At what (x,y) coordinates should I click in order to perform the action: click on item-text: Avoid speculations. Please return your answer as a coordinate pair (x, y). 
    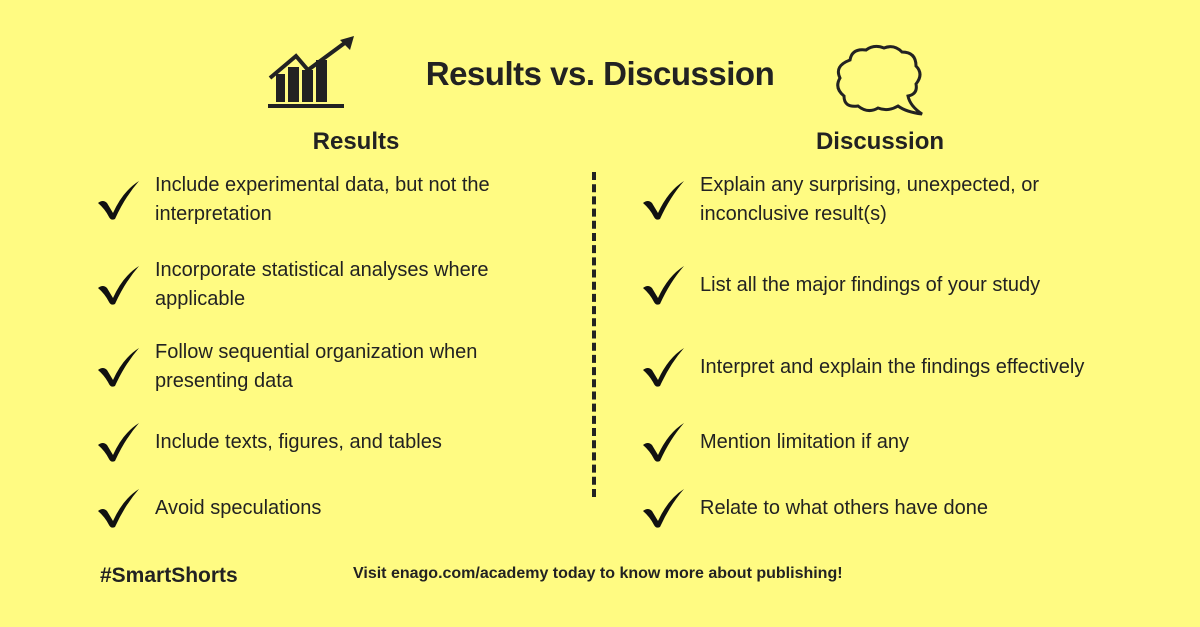
    Looking at the image, I should click on (238, 507).